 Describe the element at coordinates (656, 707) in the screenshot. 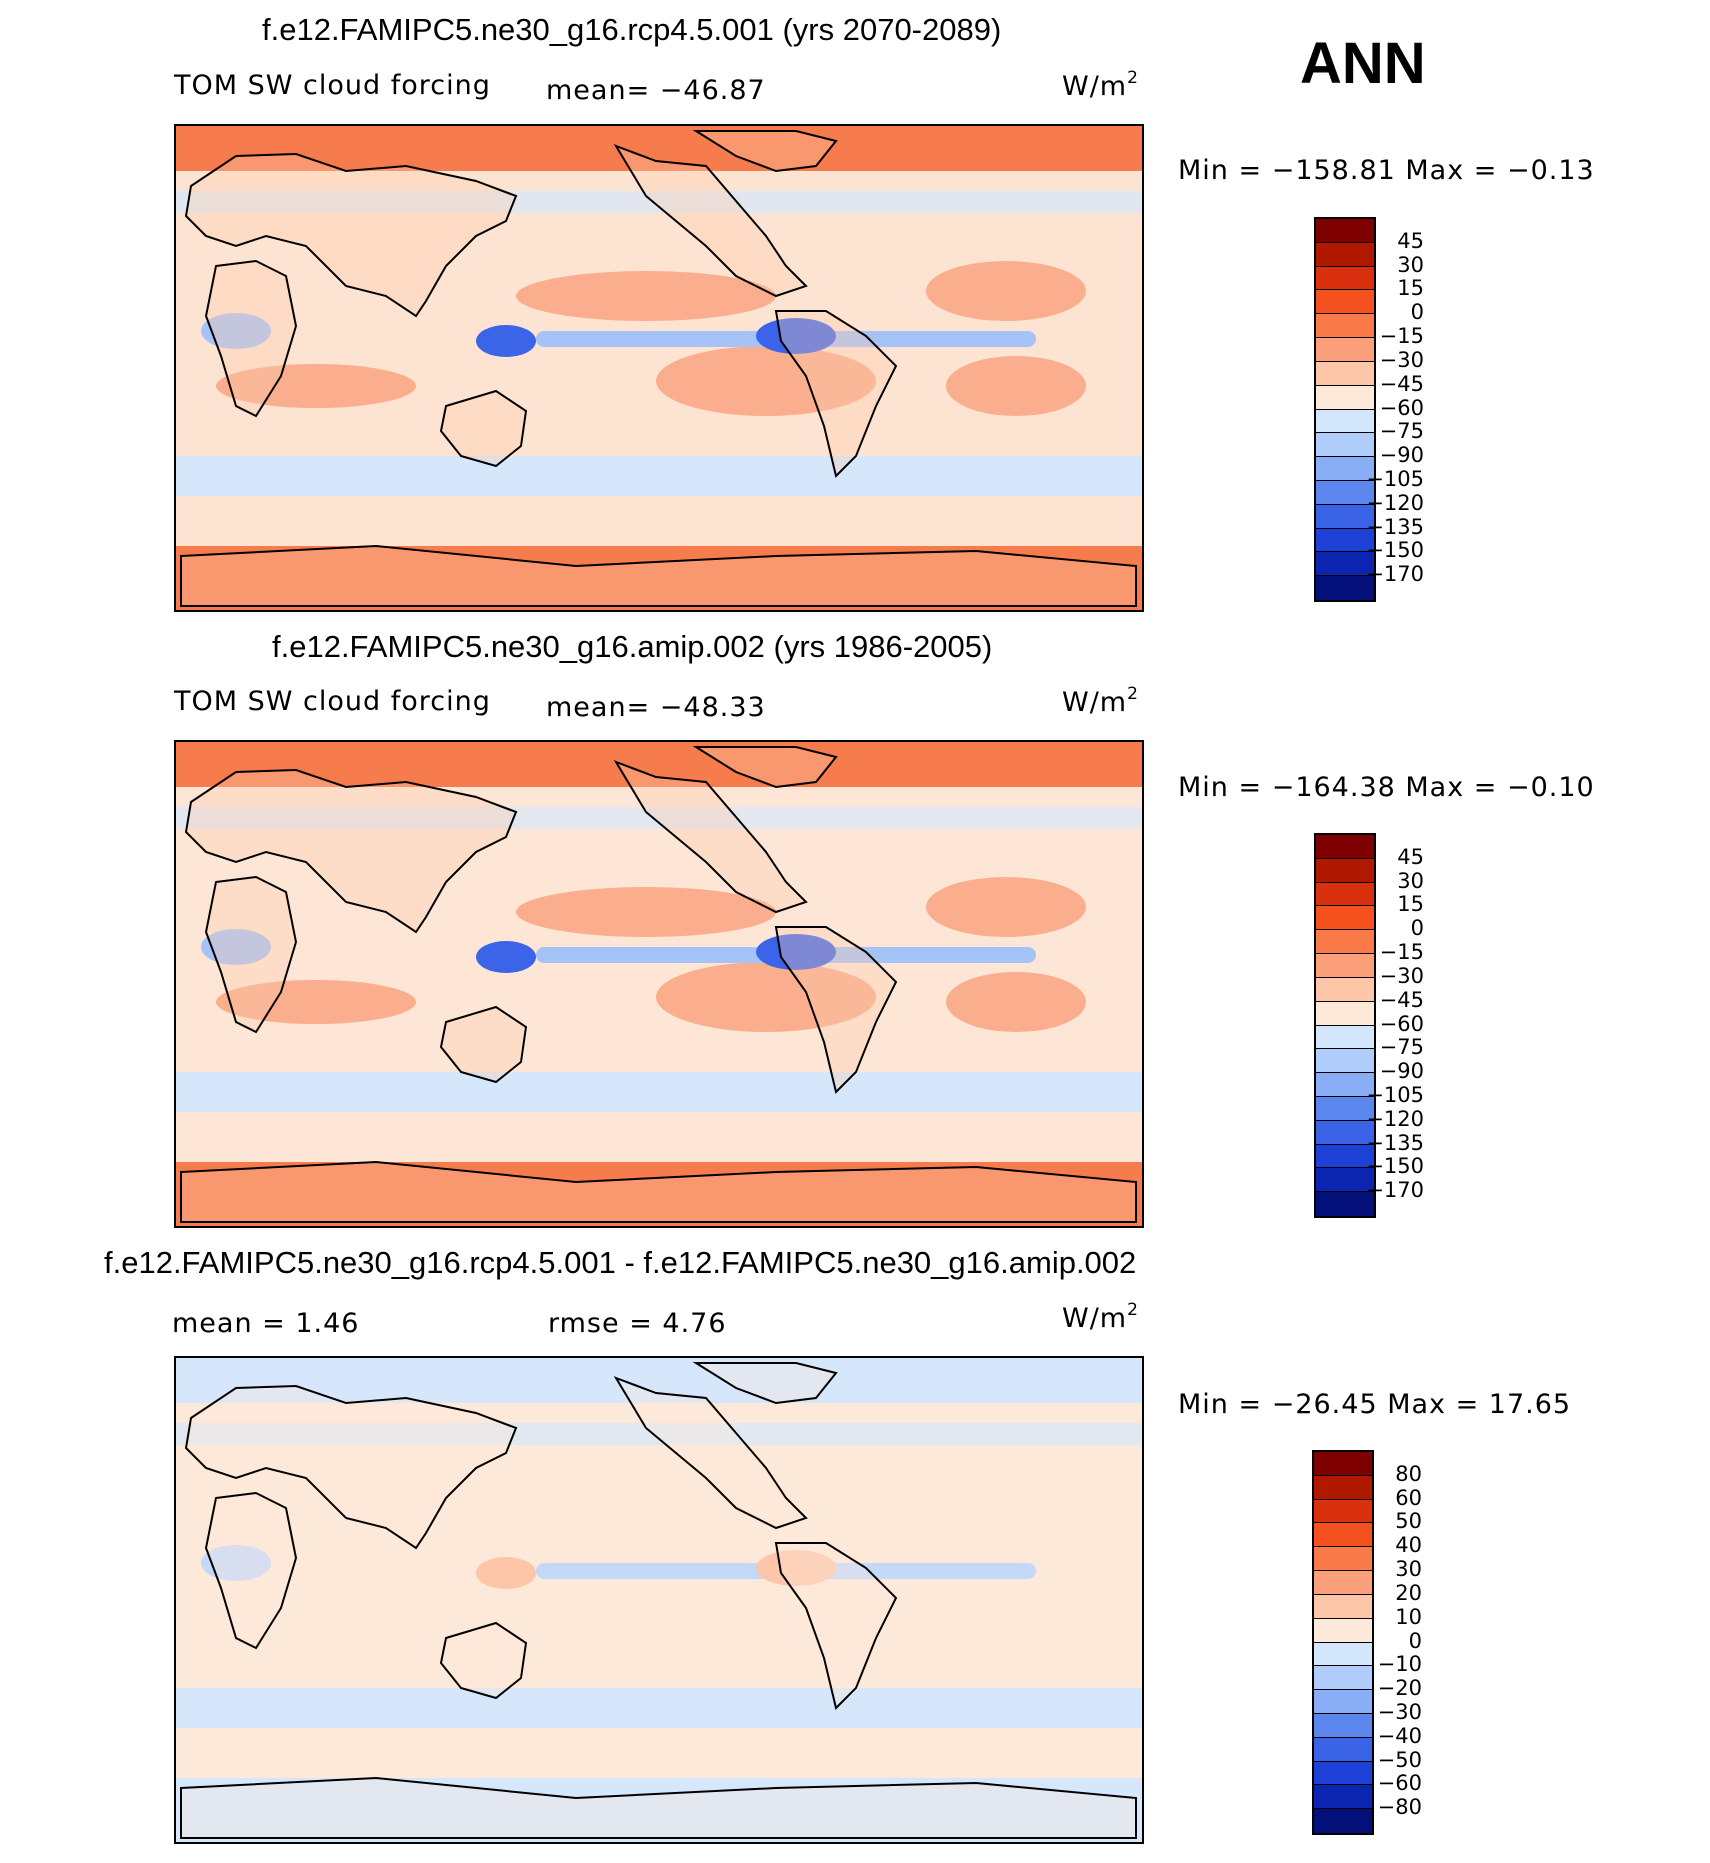

I see `panel-2-mean: mean= −48.33` at that location.